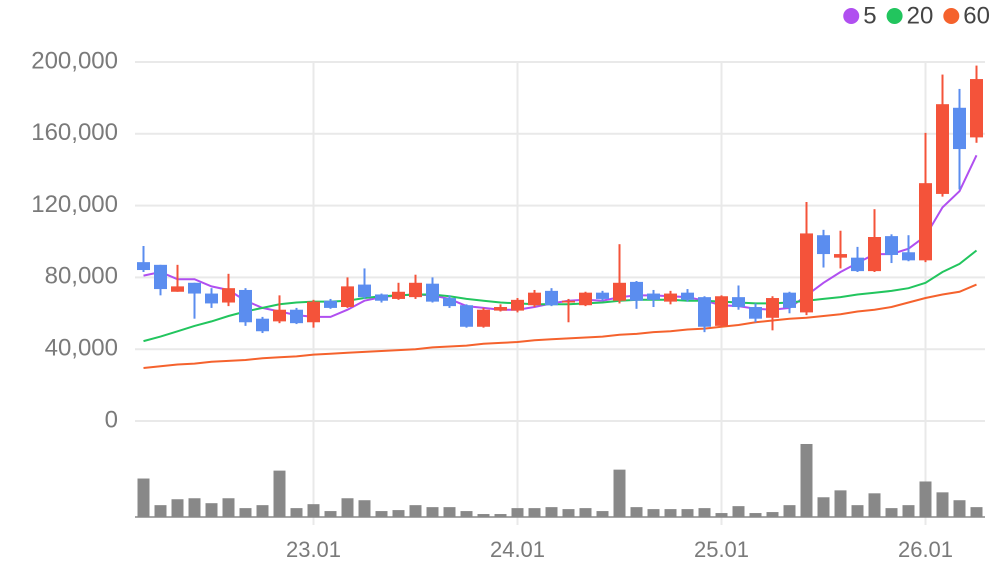  Describe the element at coordinates (925, 549) in the screenshot. I see `x-tick-label: 26.01` at that location.